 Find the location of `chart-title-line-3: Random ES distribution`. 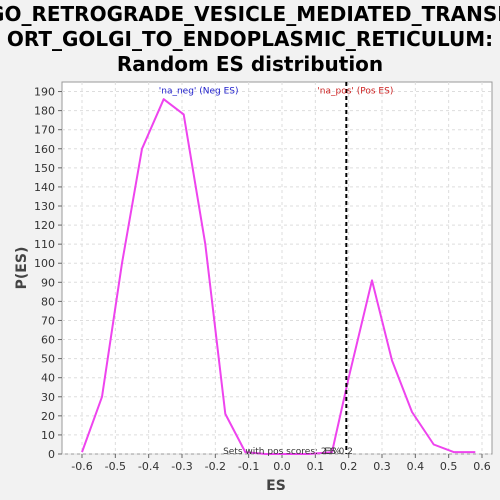

chart-title-line-3: Random ES distribution is located at coordinates (250, 64).